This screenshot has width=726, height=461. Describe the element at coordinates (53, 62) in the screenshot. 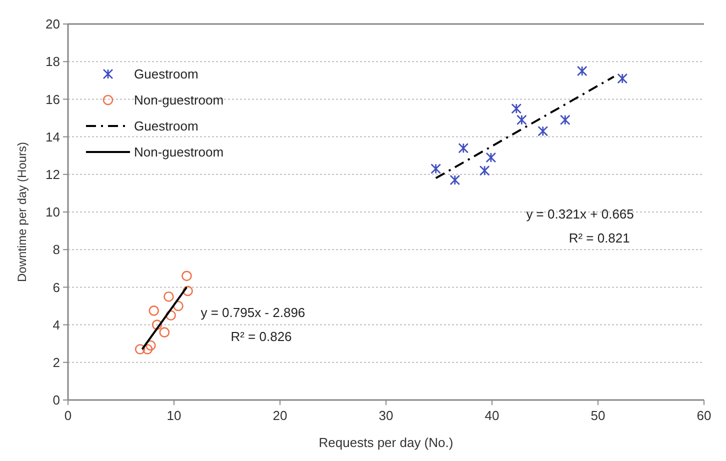

I see `y-tick-label: 18` at that location.